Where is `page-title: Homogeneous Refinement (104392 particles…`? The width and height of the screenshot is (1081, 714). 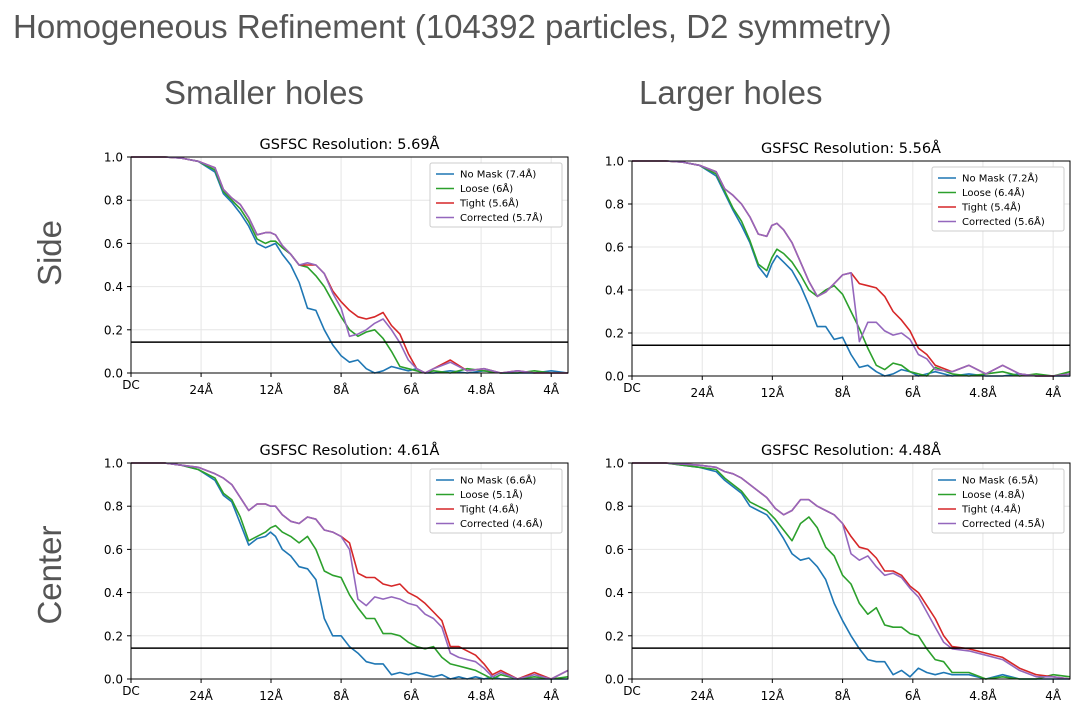
page-title: Homogeneous Refinement (104392 particles… is located at coordinates (452, 26).